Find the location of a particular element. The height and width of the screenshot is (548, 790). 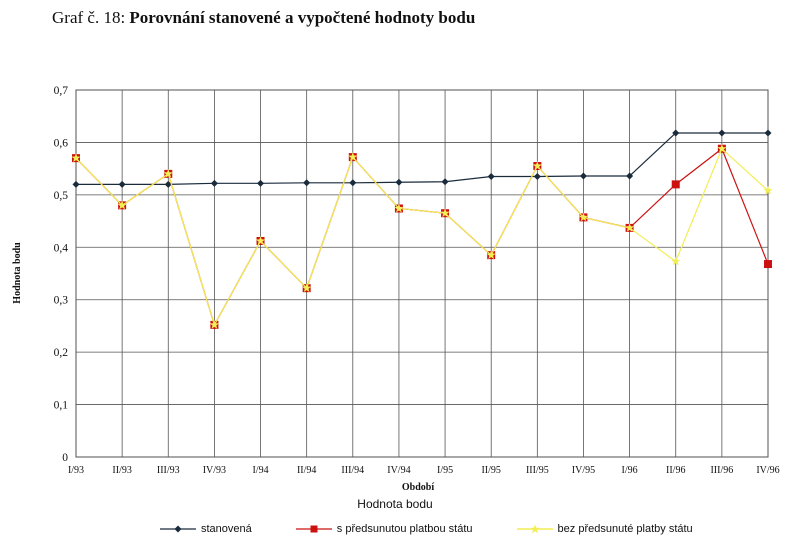

y-tick-label: 0,2 is located at coordinates (61, 353).